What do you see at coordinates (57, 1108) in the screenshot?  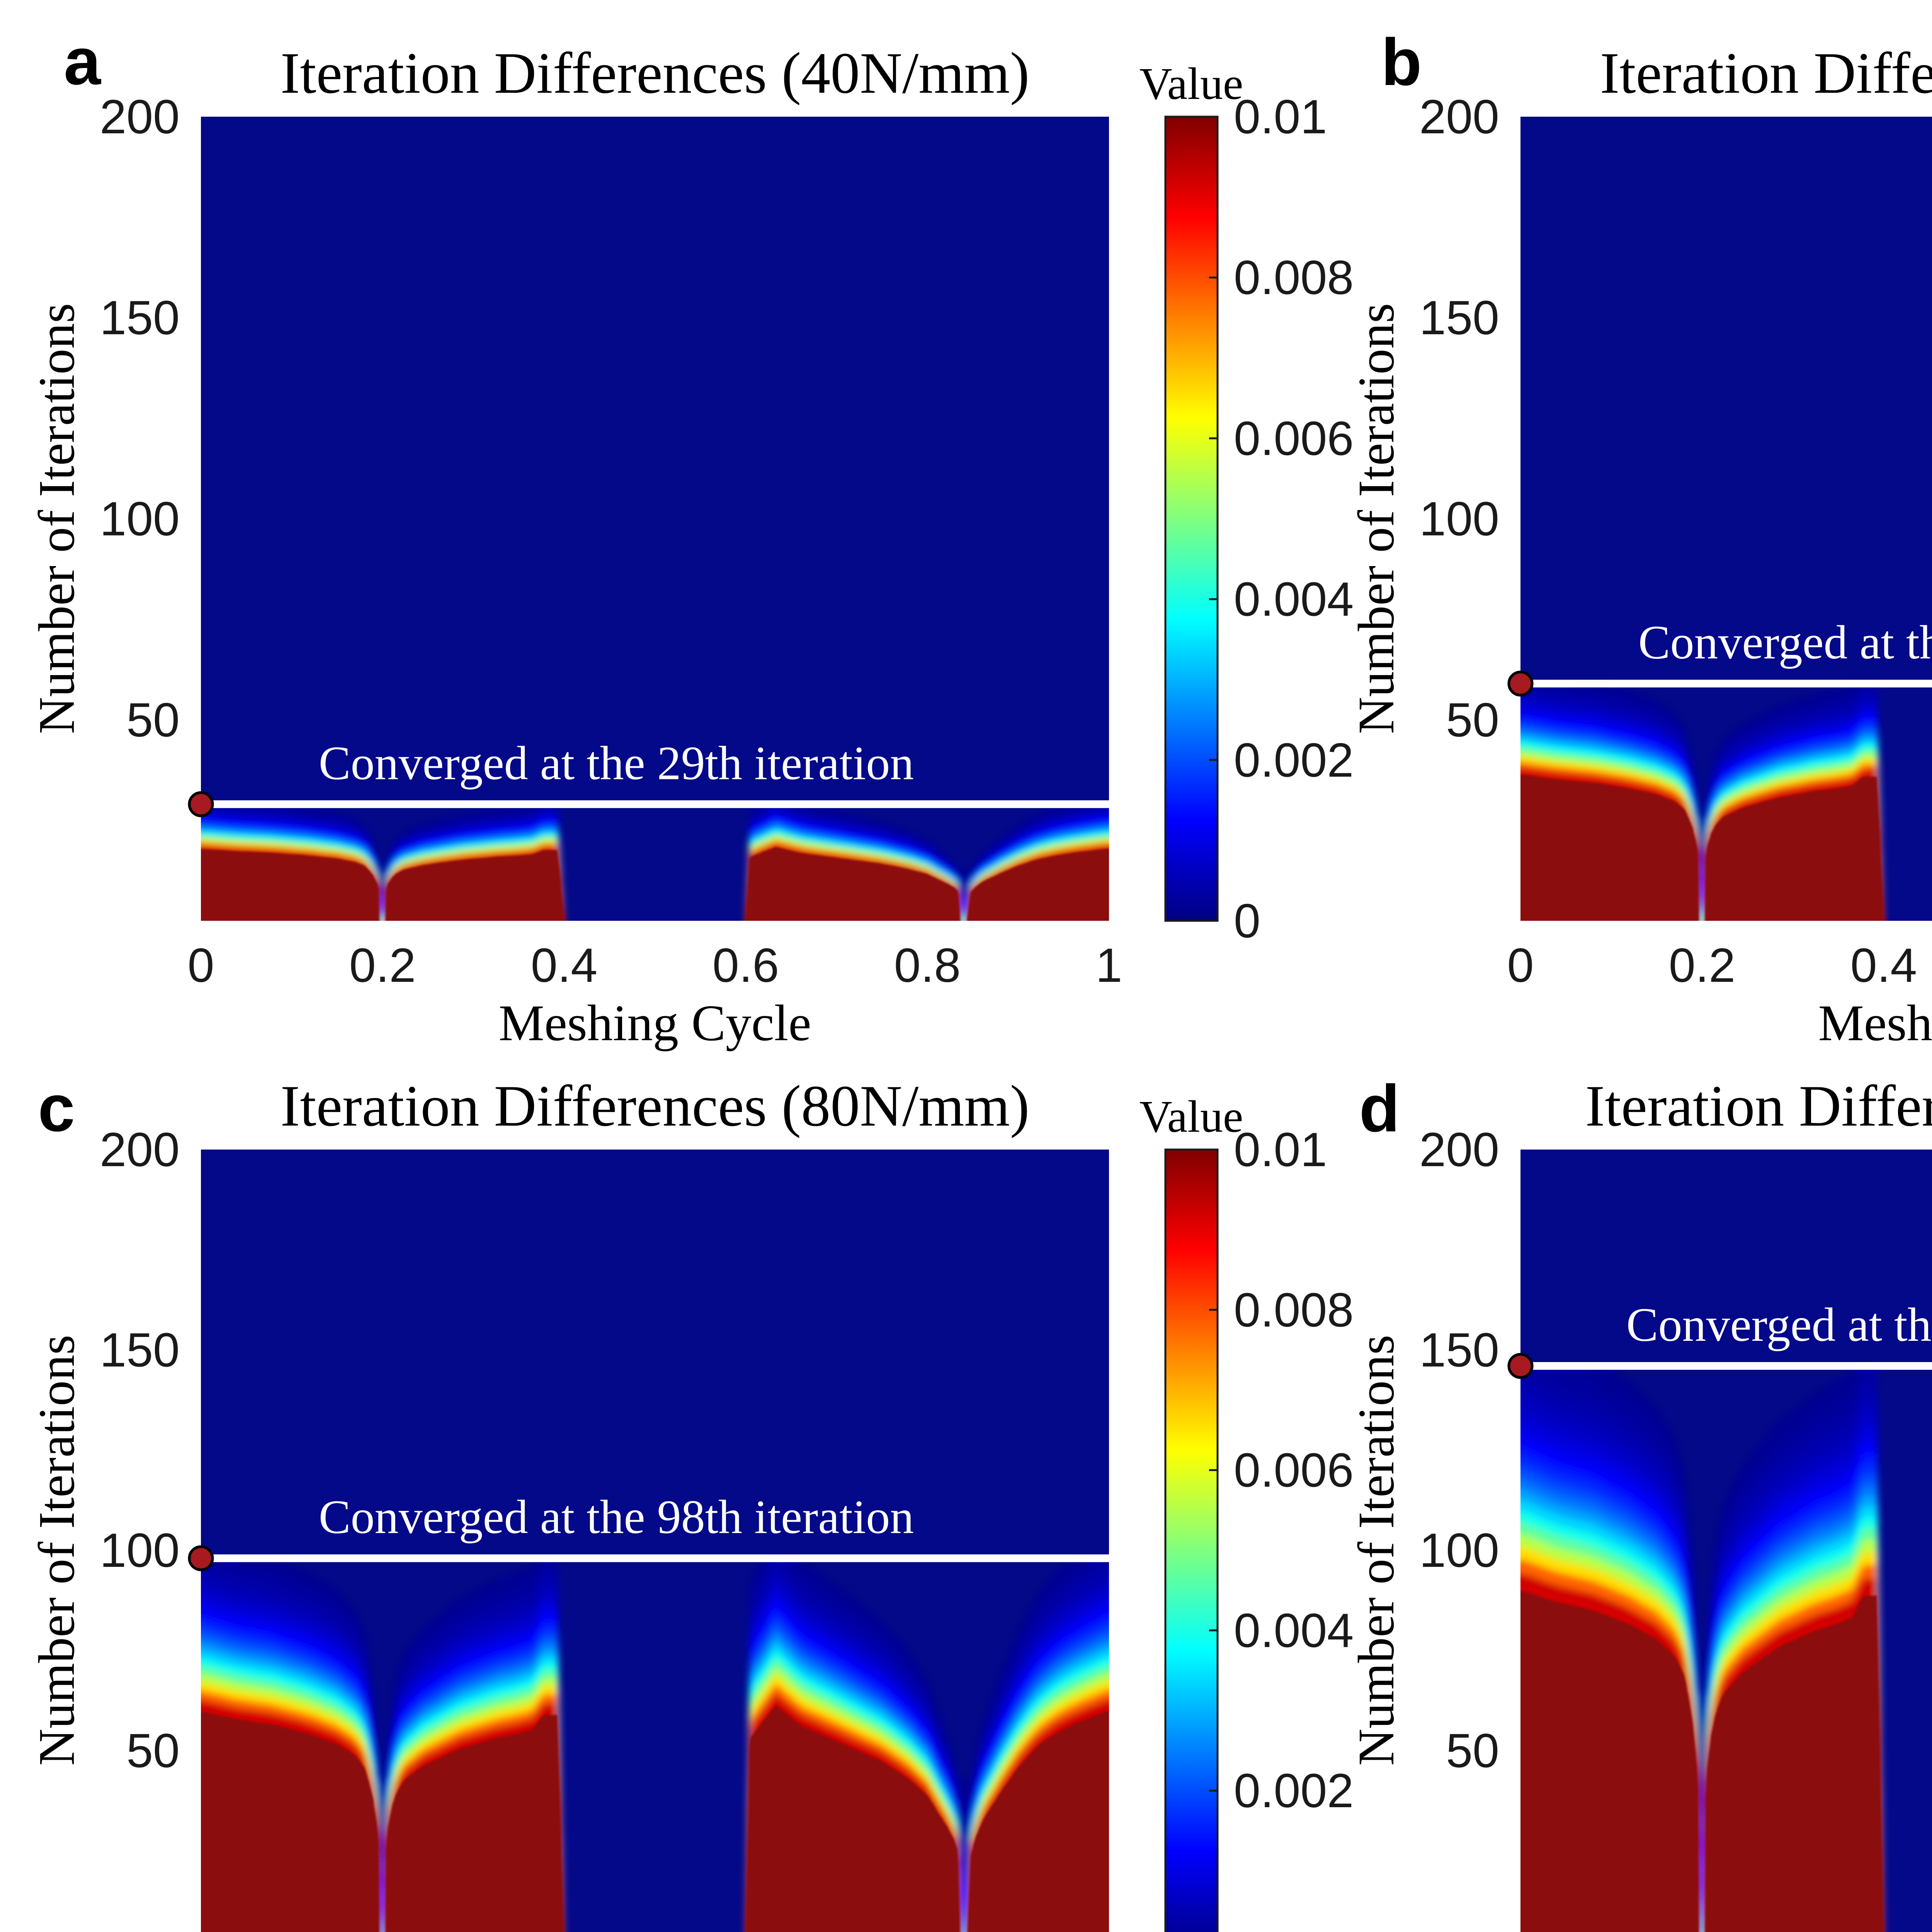 I see `svg-text: c` at bounding box center [57, 1108].